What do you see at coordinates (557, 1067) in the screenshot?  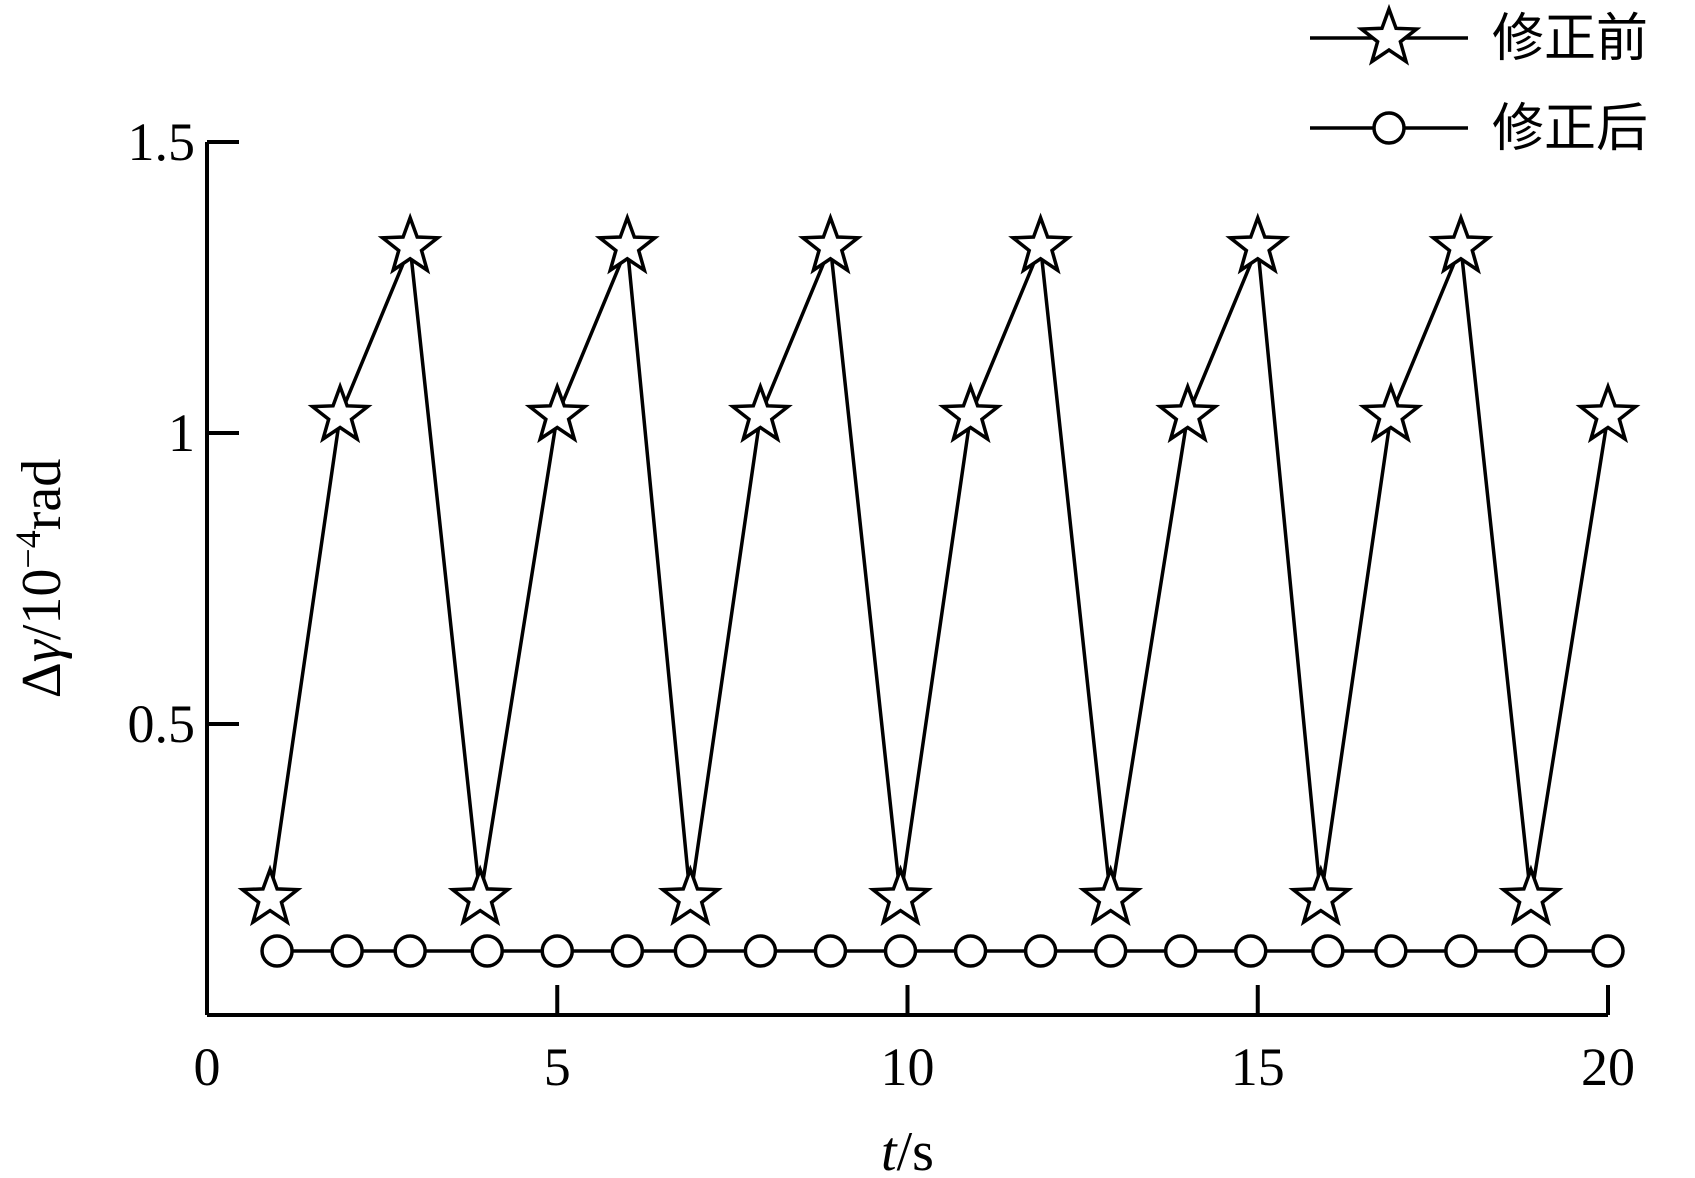 I see `x-tick-label: 5` at bounding box center [557, 1067].